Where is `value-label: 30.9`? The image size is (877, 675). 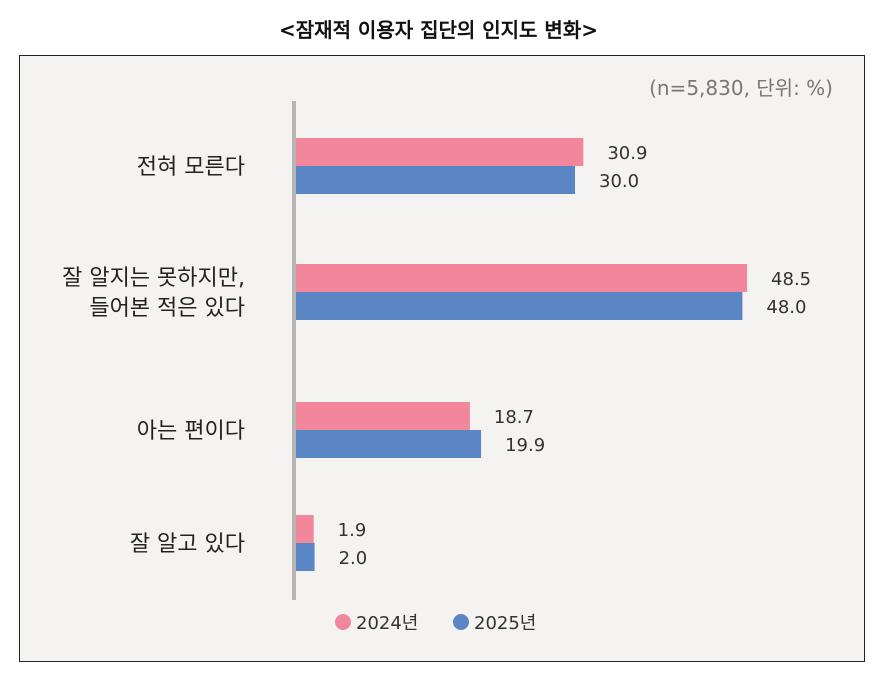 value-label: 30.9 is located at coordinates (627, 153).